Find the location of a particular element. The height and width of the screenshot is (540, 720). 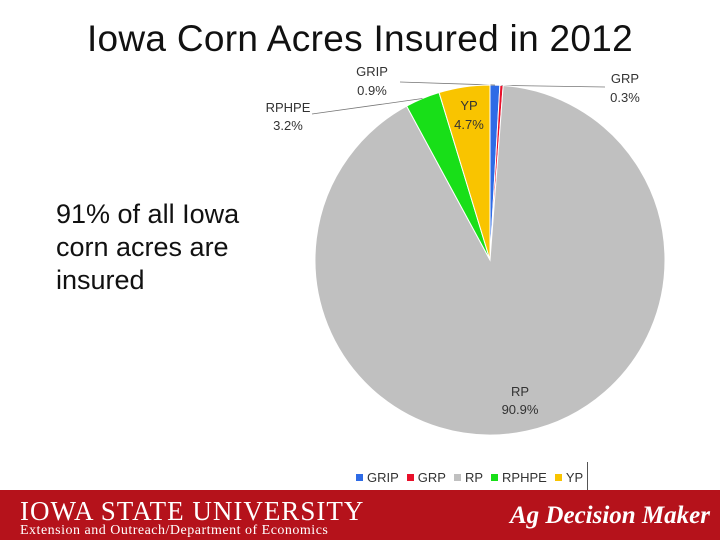

legend-label-grp: GRP is located at coordinates (431, 477).